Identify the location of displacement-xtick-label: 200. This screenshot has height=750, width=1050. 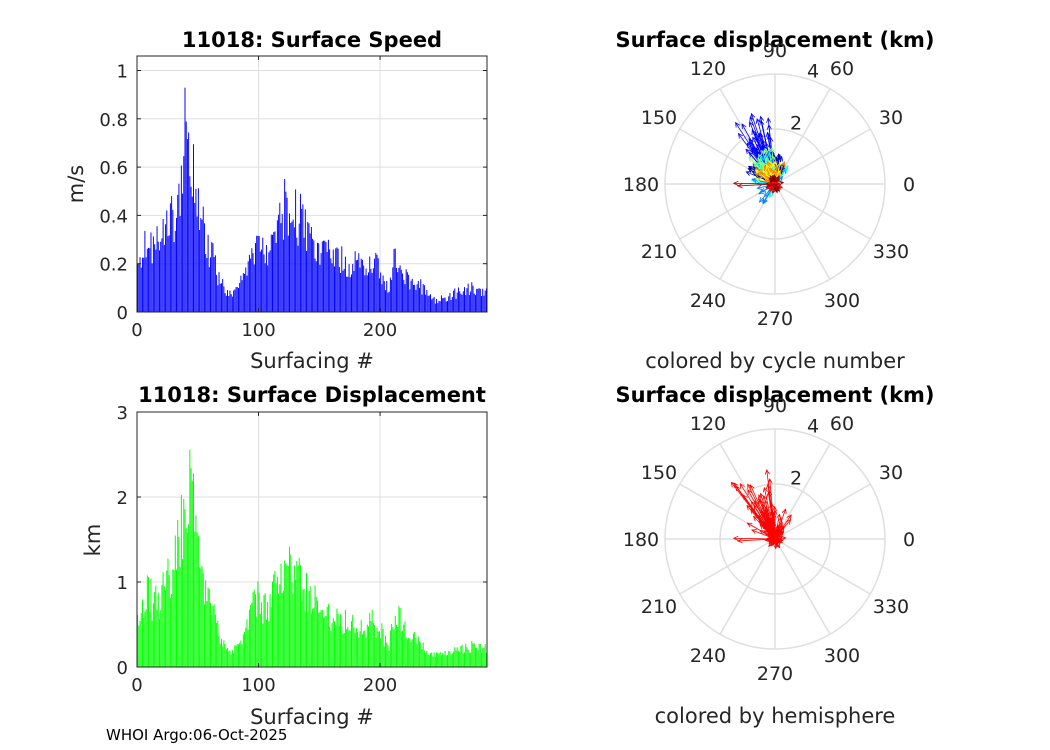
(380, 685).